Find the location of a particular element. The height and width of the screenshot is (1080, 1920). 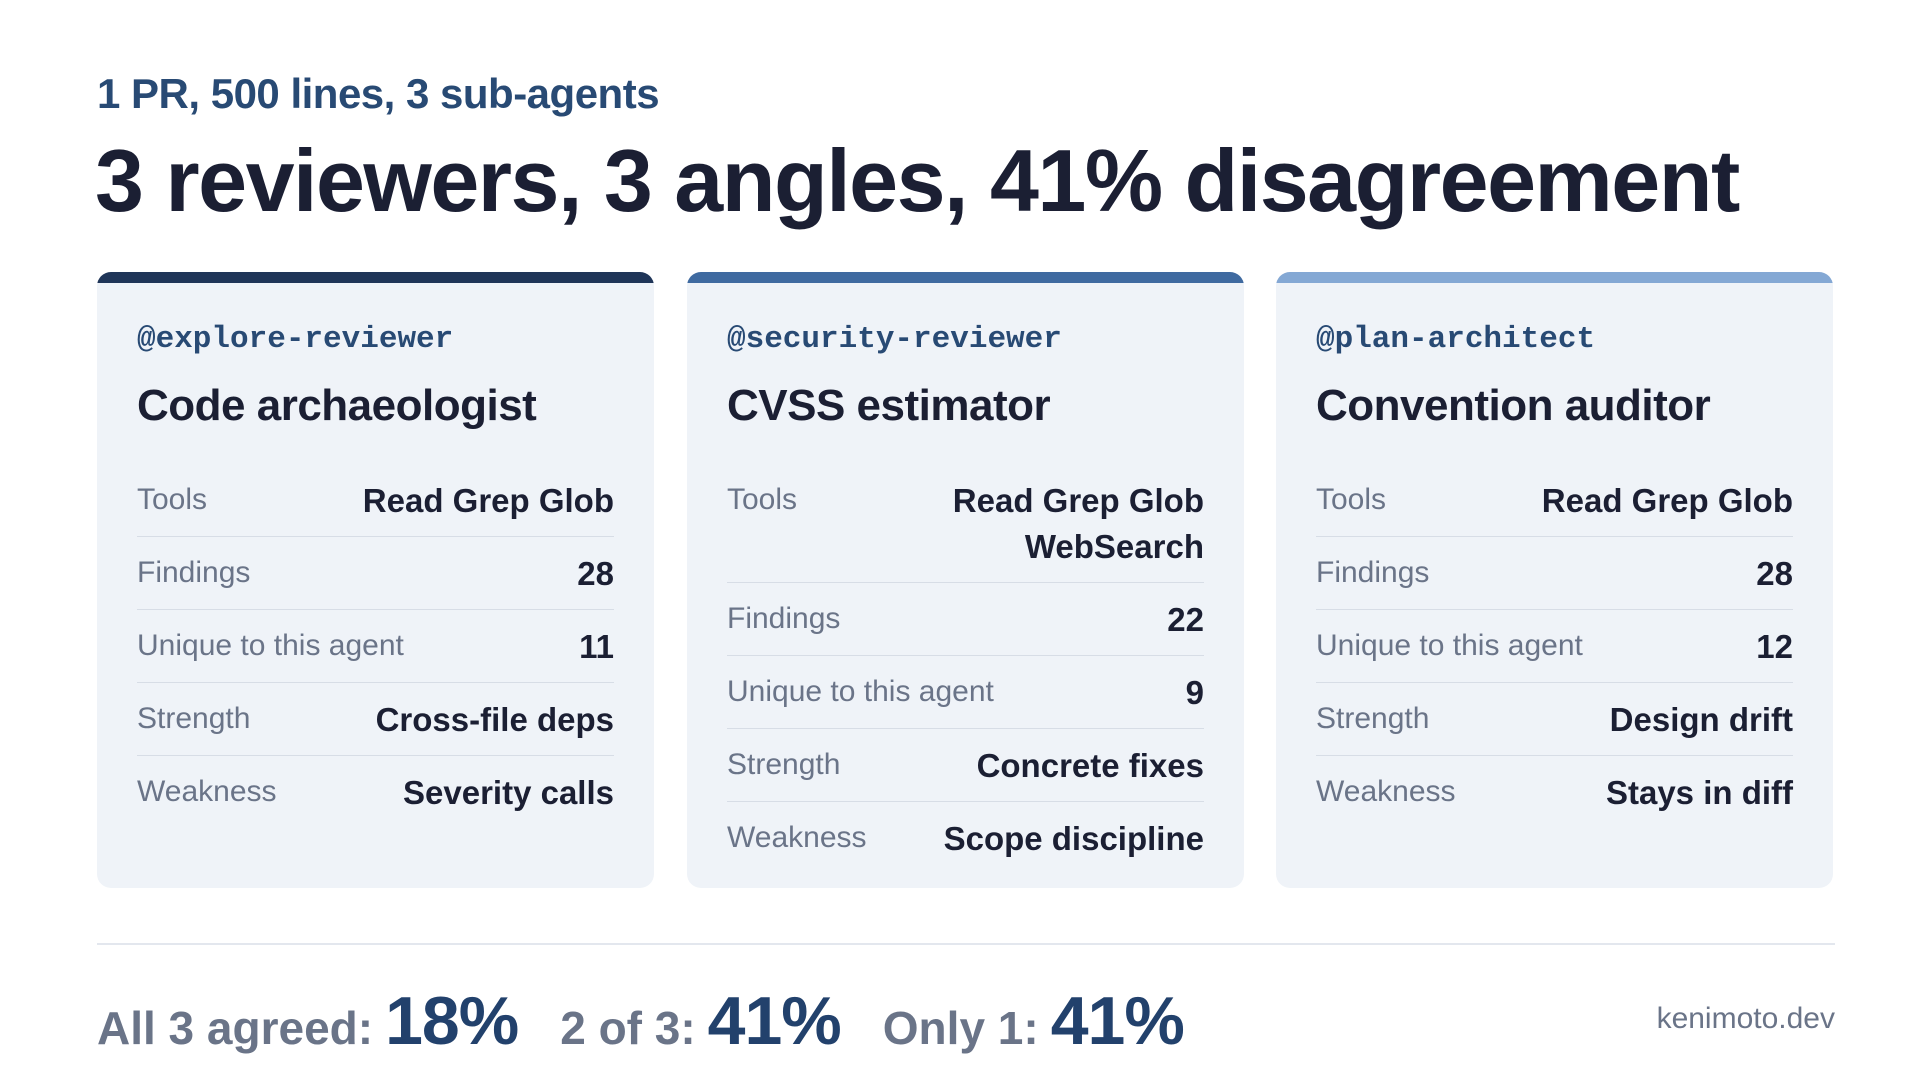

attr-row-findings: Findings 22 is located at coordinates (965, 619).